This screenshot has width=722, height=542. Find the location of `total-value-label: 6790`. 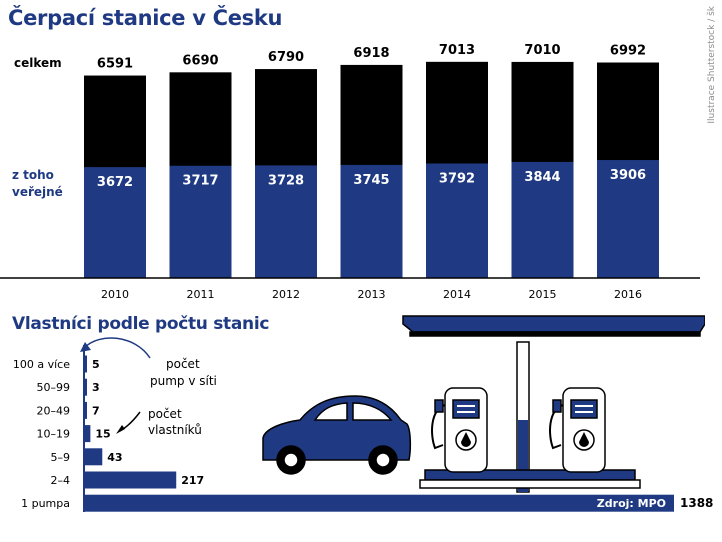

total-value-label: 6790 is located at coordinates (286, 57).